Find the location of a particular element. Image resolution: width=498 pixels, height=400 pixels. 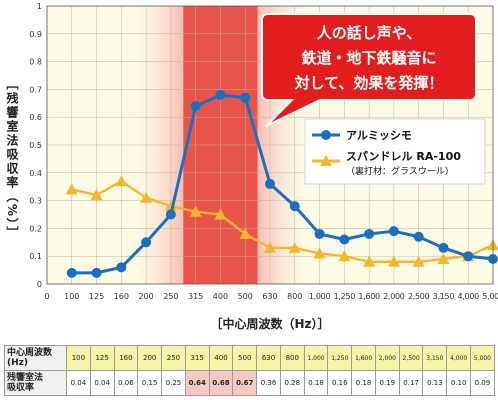

x-tick-label: 0 is located at coordinates (46, 296).